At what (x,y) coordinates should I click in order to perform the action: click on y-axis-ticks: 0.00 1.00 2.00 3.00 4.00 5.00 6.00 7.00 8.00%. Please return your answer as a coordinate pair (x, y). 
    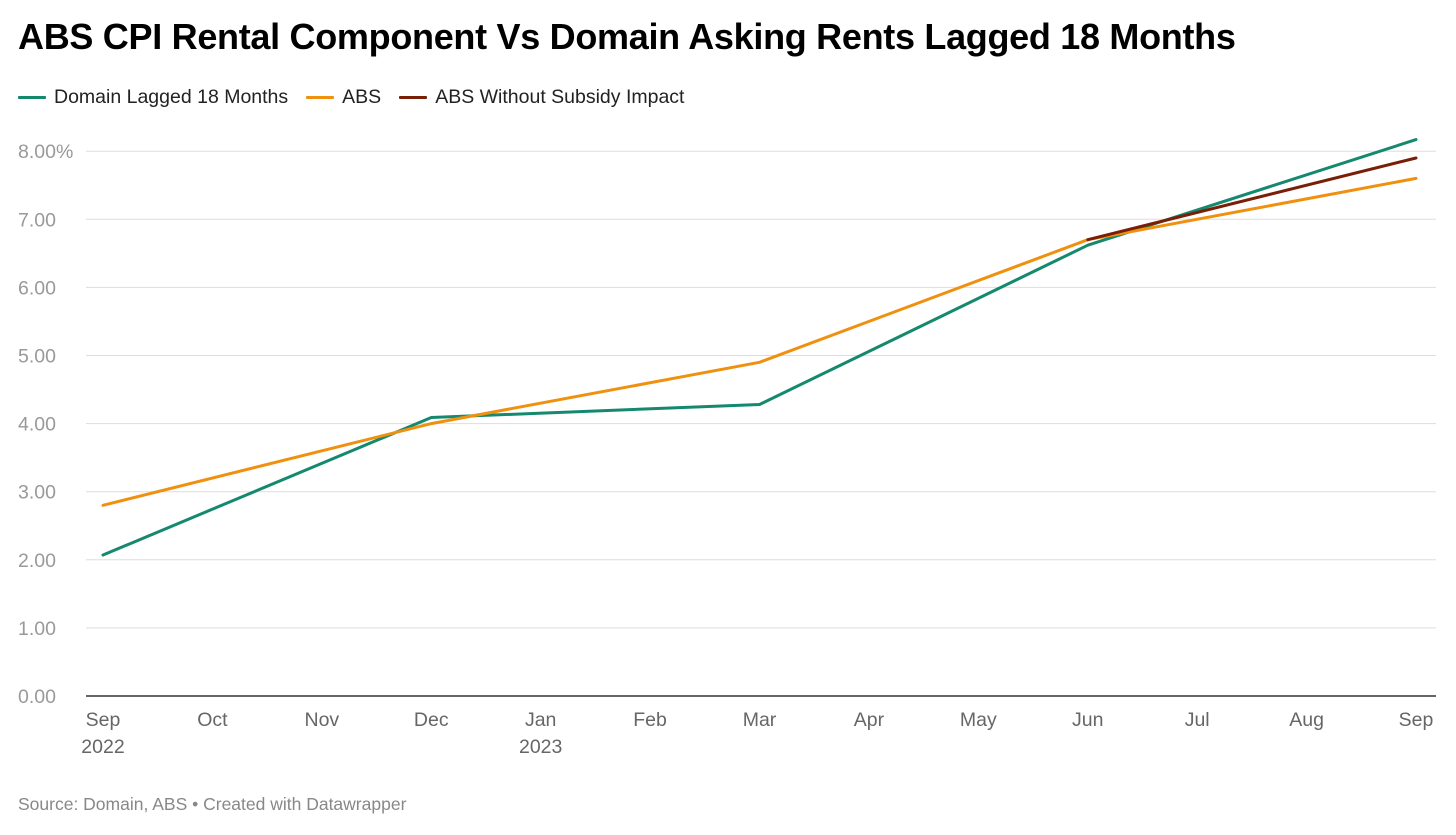
    Looking at the image, I should click on (45, 424).